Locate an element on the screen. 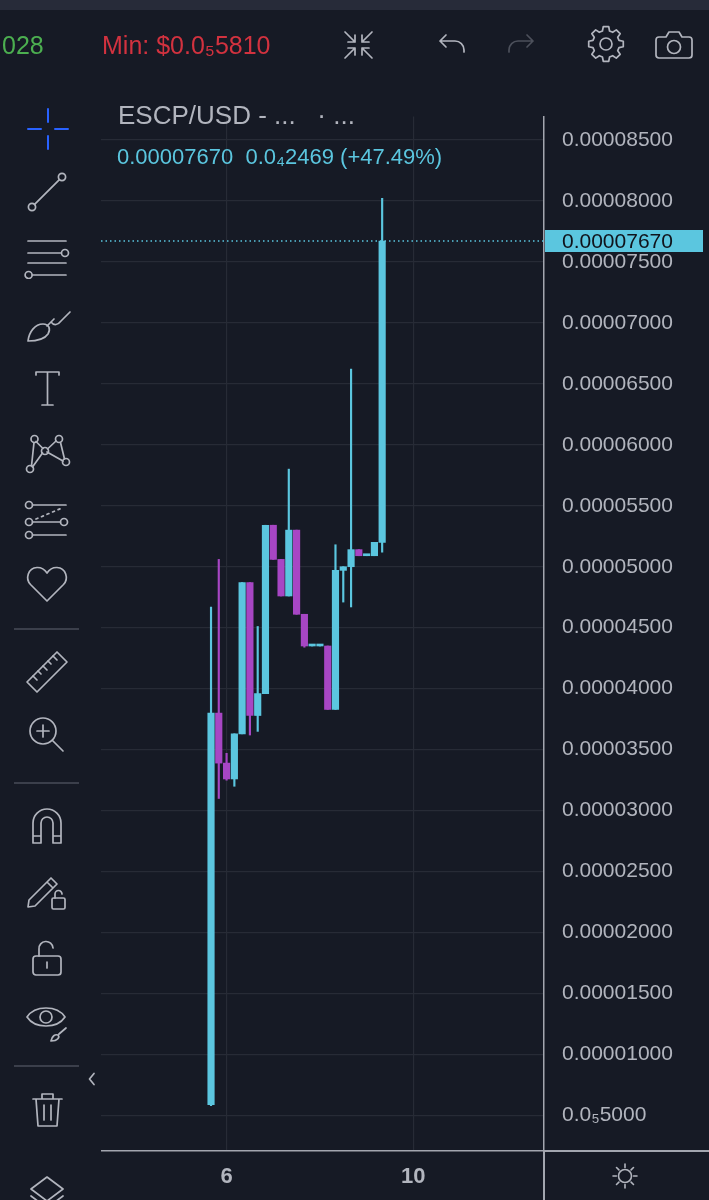 Image resolution: width=709 pixels, height=1200 pixels. y-tick-label: 0.00002000 is located at coordinates (617, 931).